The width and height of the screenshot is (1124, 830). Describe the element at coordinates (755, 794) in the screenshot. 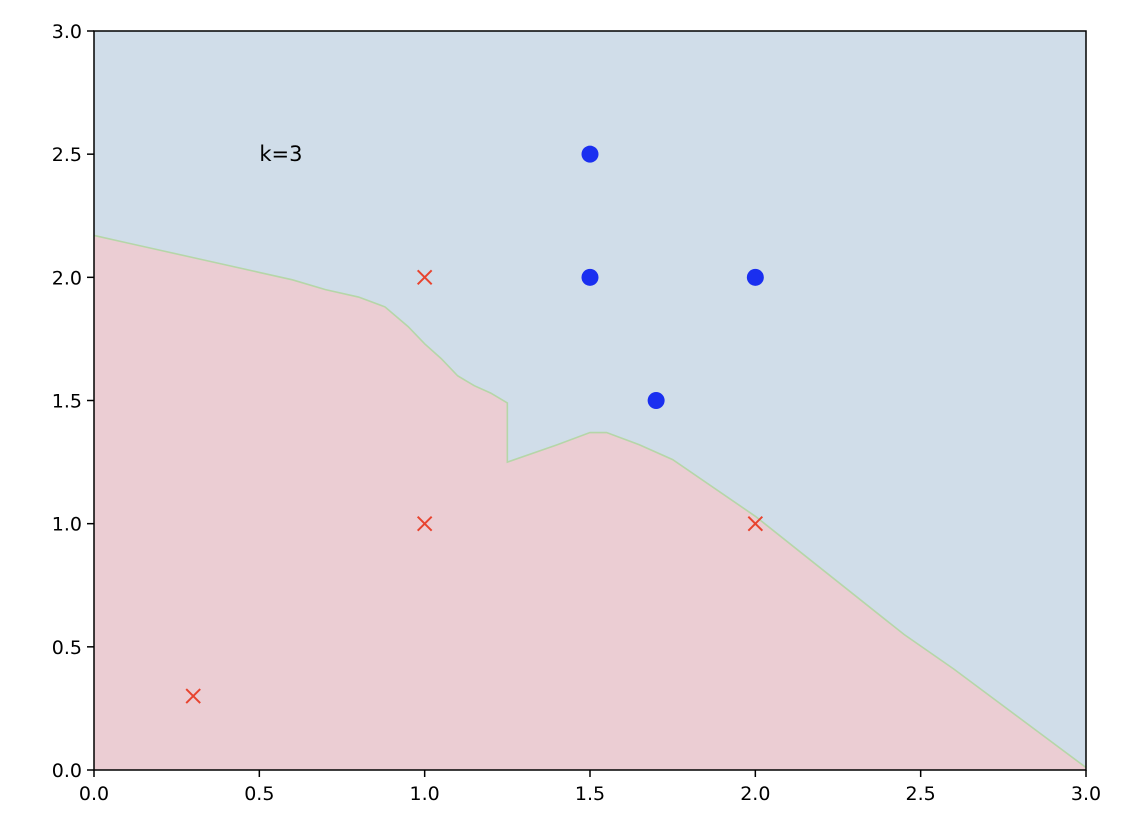

I see `x-tick-label: 2.0` at that location.